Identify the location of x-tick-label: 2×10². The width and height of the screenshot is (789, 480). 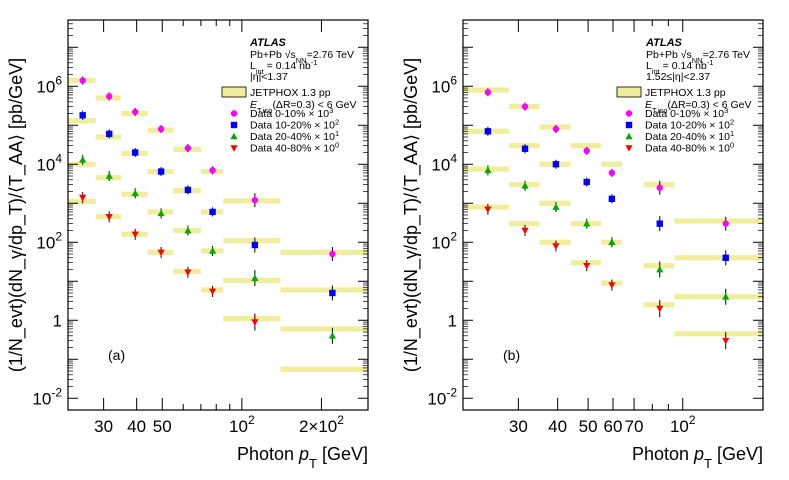
(321, 424).